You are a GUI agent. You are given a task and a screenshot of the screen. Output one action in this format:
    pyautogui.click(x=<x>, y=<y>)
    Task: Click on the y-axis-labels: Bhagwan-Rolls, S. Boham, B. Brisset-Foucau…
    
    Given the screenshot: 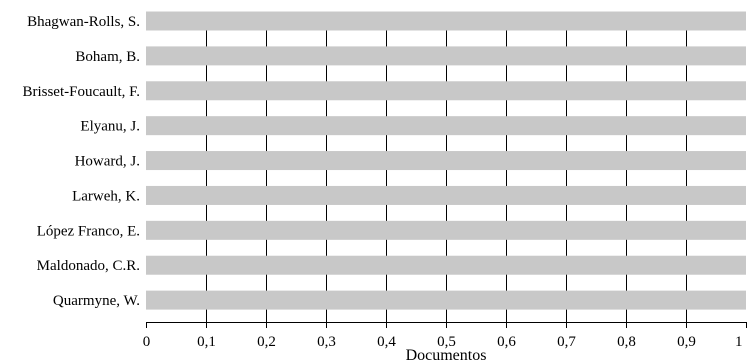 What is the action you would take?
    pyautogui.click(x=81, y=161)
    